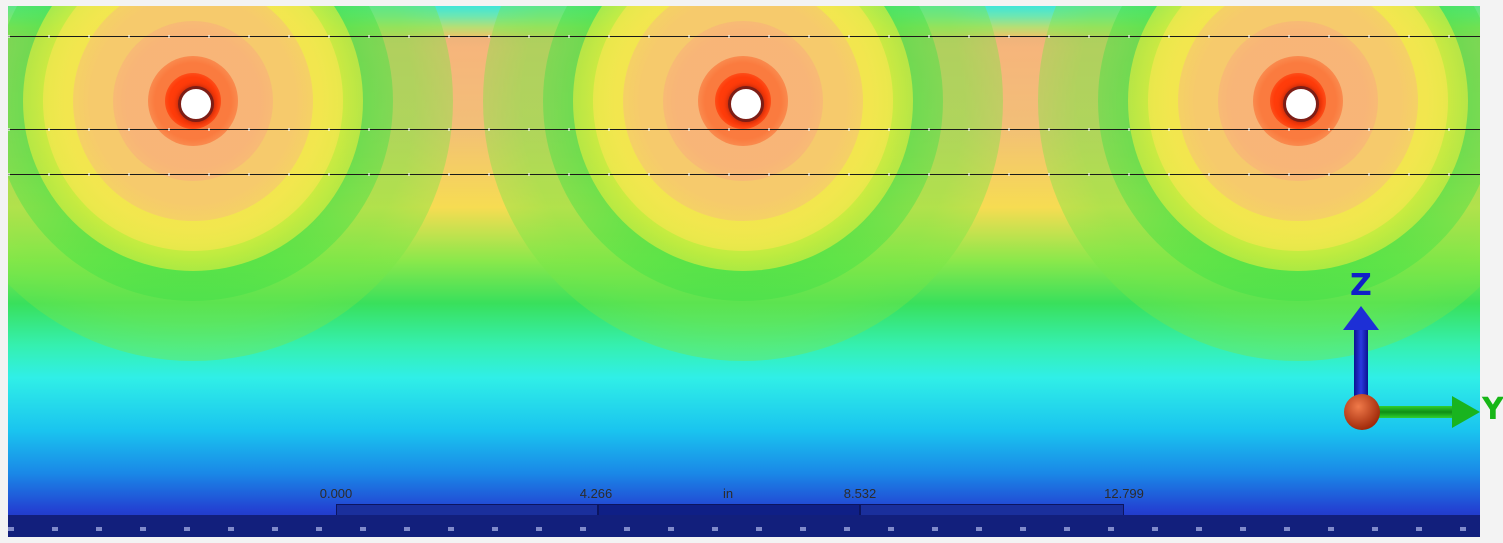 This screenshot has width=1503, height=543. What do you see at coordinates (728, 493) in the screenshot?
I see `scale-units-label: in` at bounding box center [728, 493].